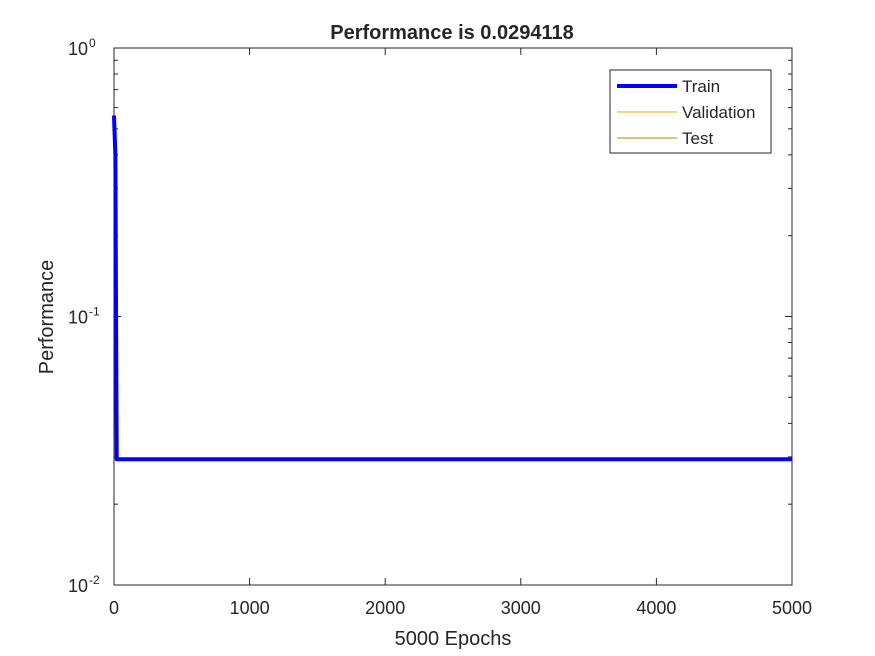 Image resolution: width=875 pixels, height=656 pixels. I want to click on chart-title: Performance is 0.0294118, so click(452, 33).